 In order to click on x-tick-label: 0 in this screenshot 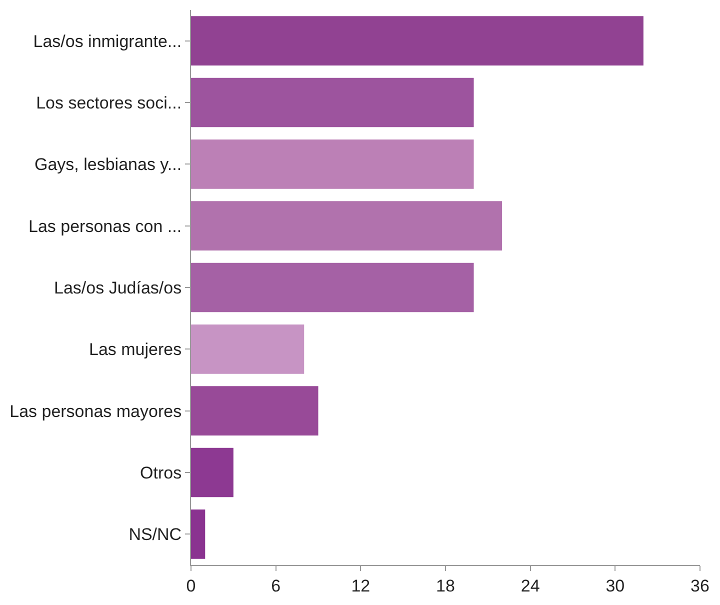, I will do `click(191, 586)`.